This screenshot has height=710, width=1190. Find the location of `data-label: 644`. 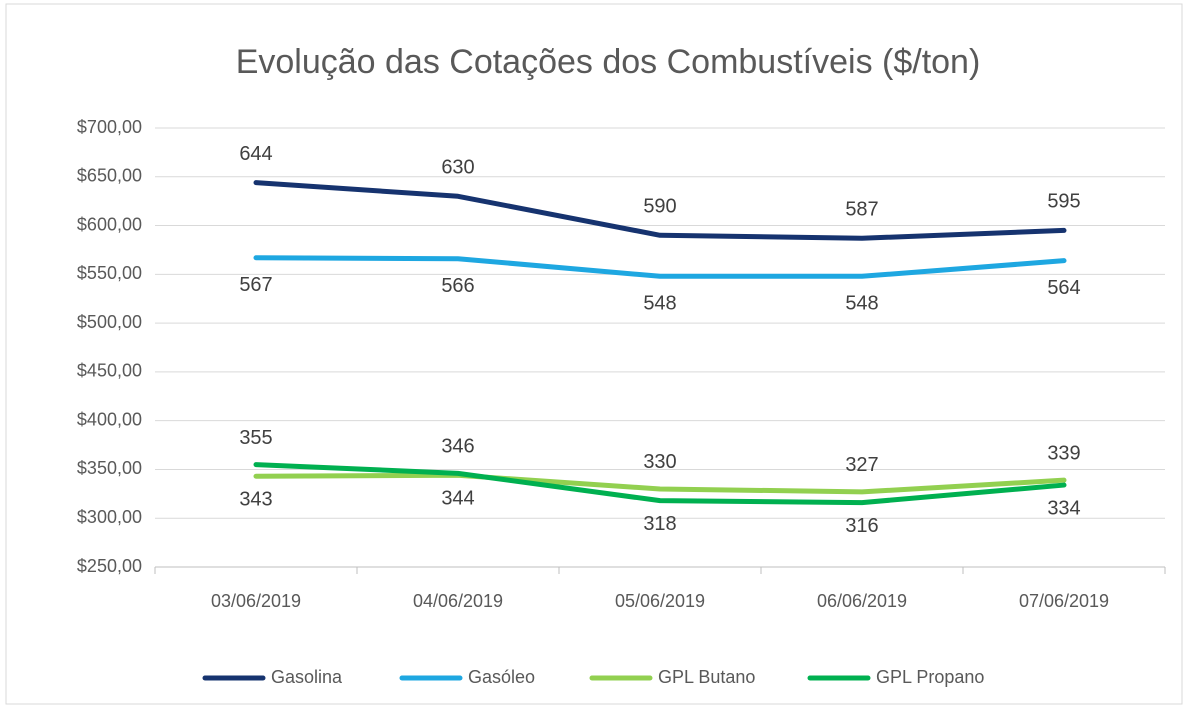

data-label: 644 is located at coordinates (255, 154).